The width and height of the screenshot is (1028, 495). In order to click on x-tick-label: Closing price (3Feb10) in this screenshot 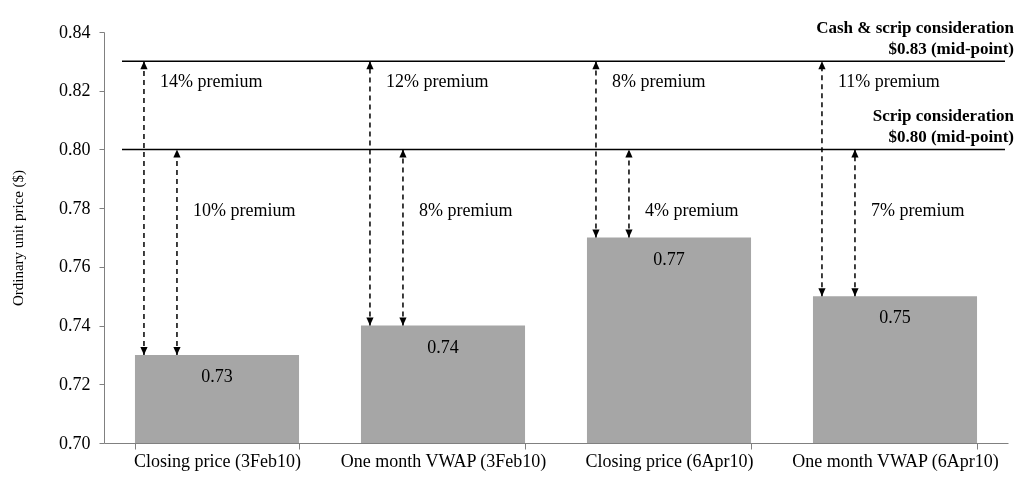, I will do `click(217, 461)`.